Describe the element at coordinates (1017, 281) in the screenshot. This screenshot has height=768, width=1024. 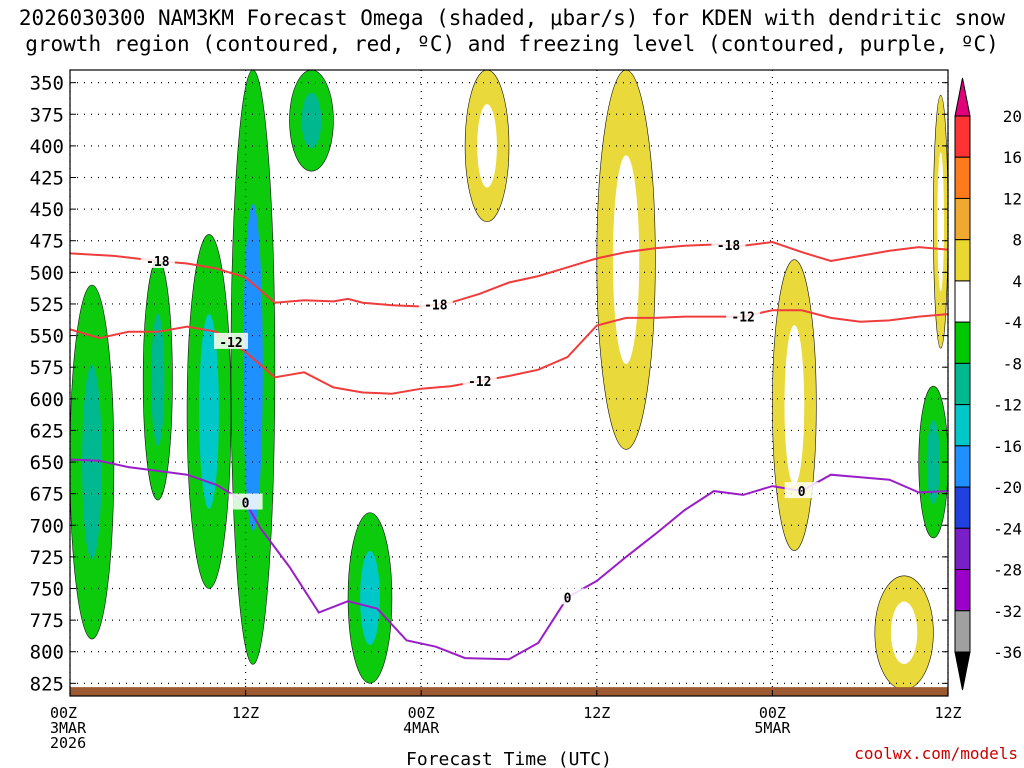
I see `colorbar-label-4: 4` at that location.